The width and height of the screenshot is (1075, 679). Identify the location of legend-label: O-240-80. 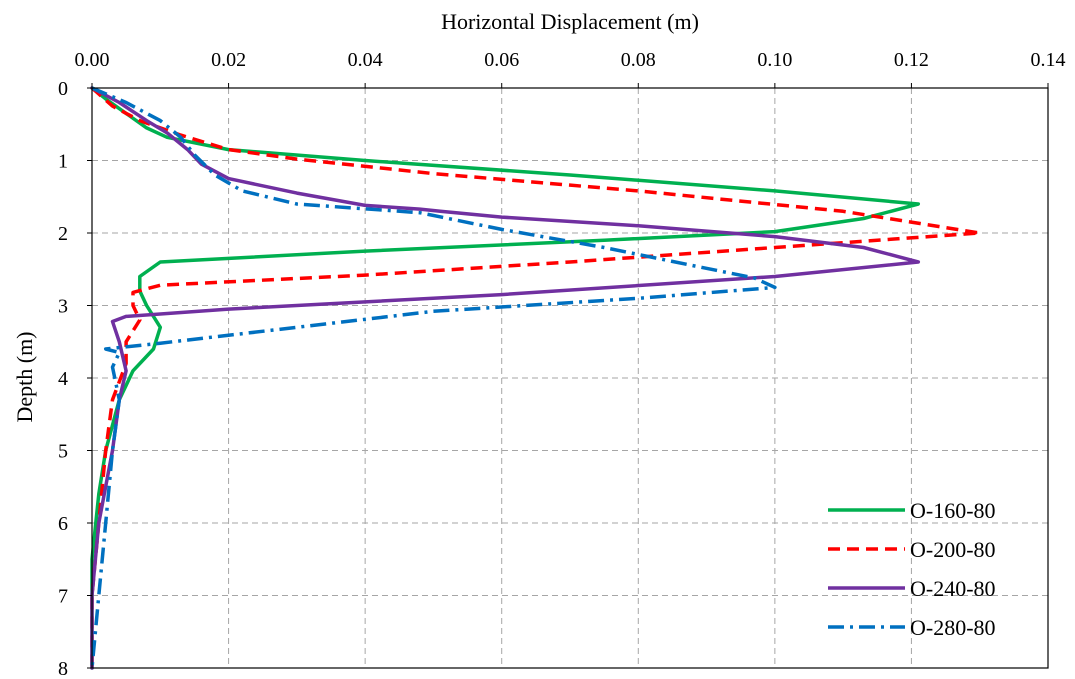
(953, 588).